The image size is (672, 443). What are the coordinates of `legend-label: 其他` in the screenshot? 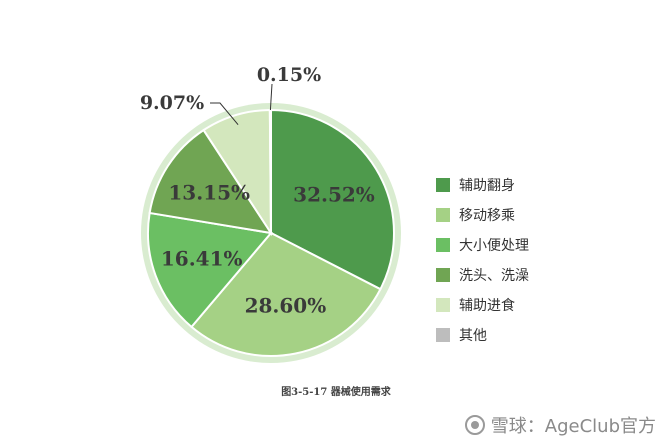 It's located at (473, 336).